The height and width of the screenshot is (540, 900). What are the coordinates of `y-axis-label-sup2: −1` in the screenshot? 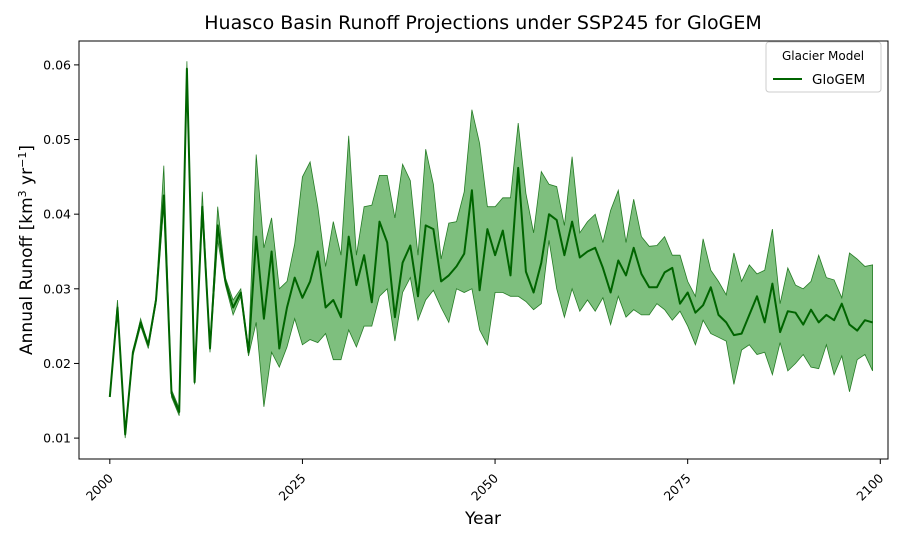 It's located at (22, 160).